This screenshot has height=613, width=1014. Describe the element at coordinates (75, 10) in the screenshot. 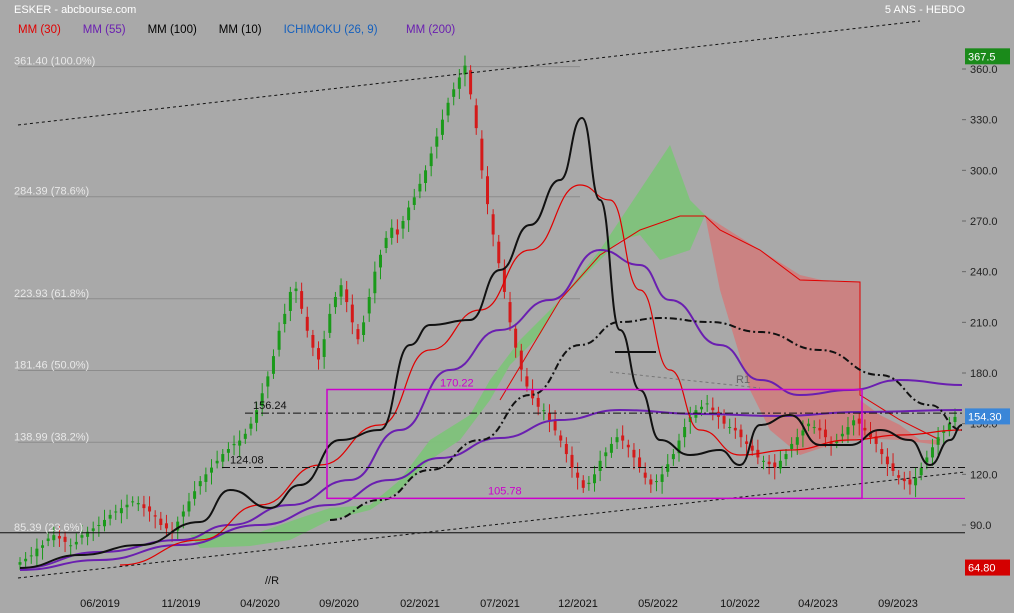

I see `chart-title: ESKER - abcbourse.com` at that location.